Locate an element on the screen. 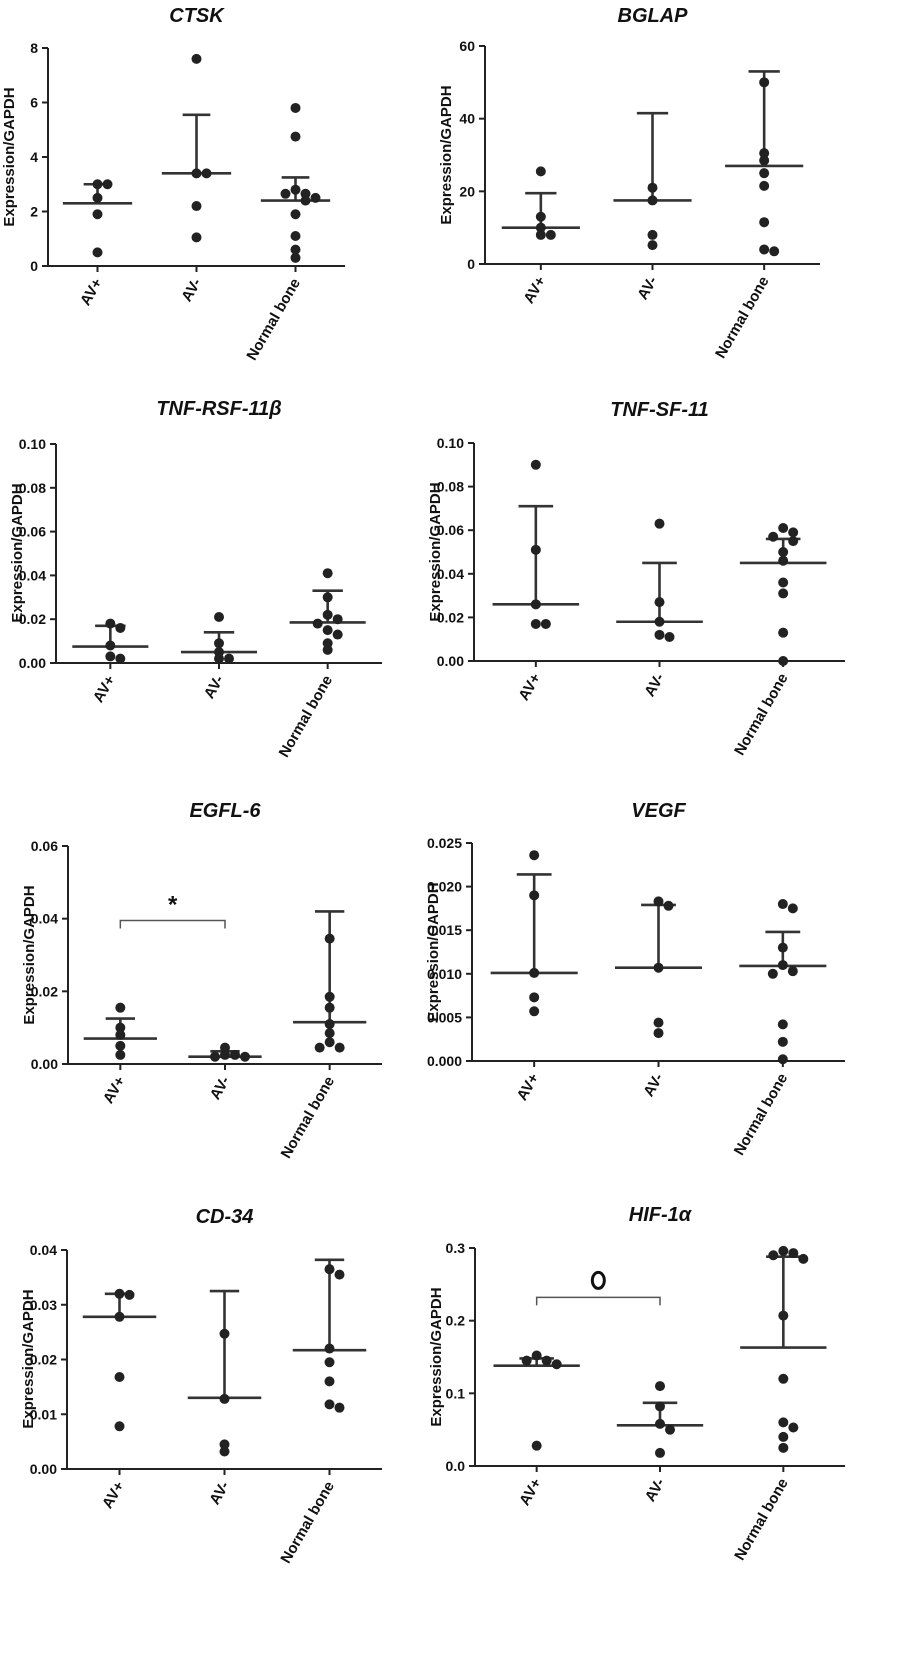 This screenshot has width=900, height=1665. y-tick-label: 20 is located at coordinates (467, 191).